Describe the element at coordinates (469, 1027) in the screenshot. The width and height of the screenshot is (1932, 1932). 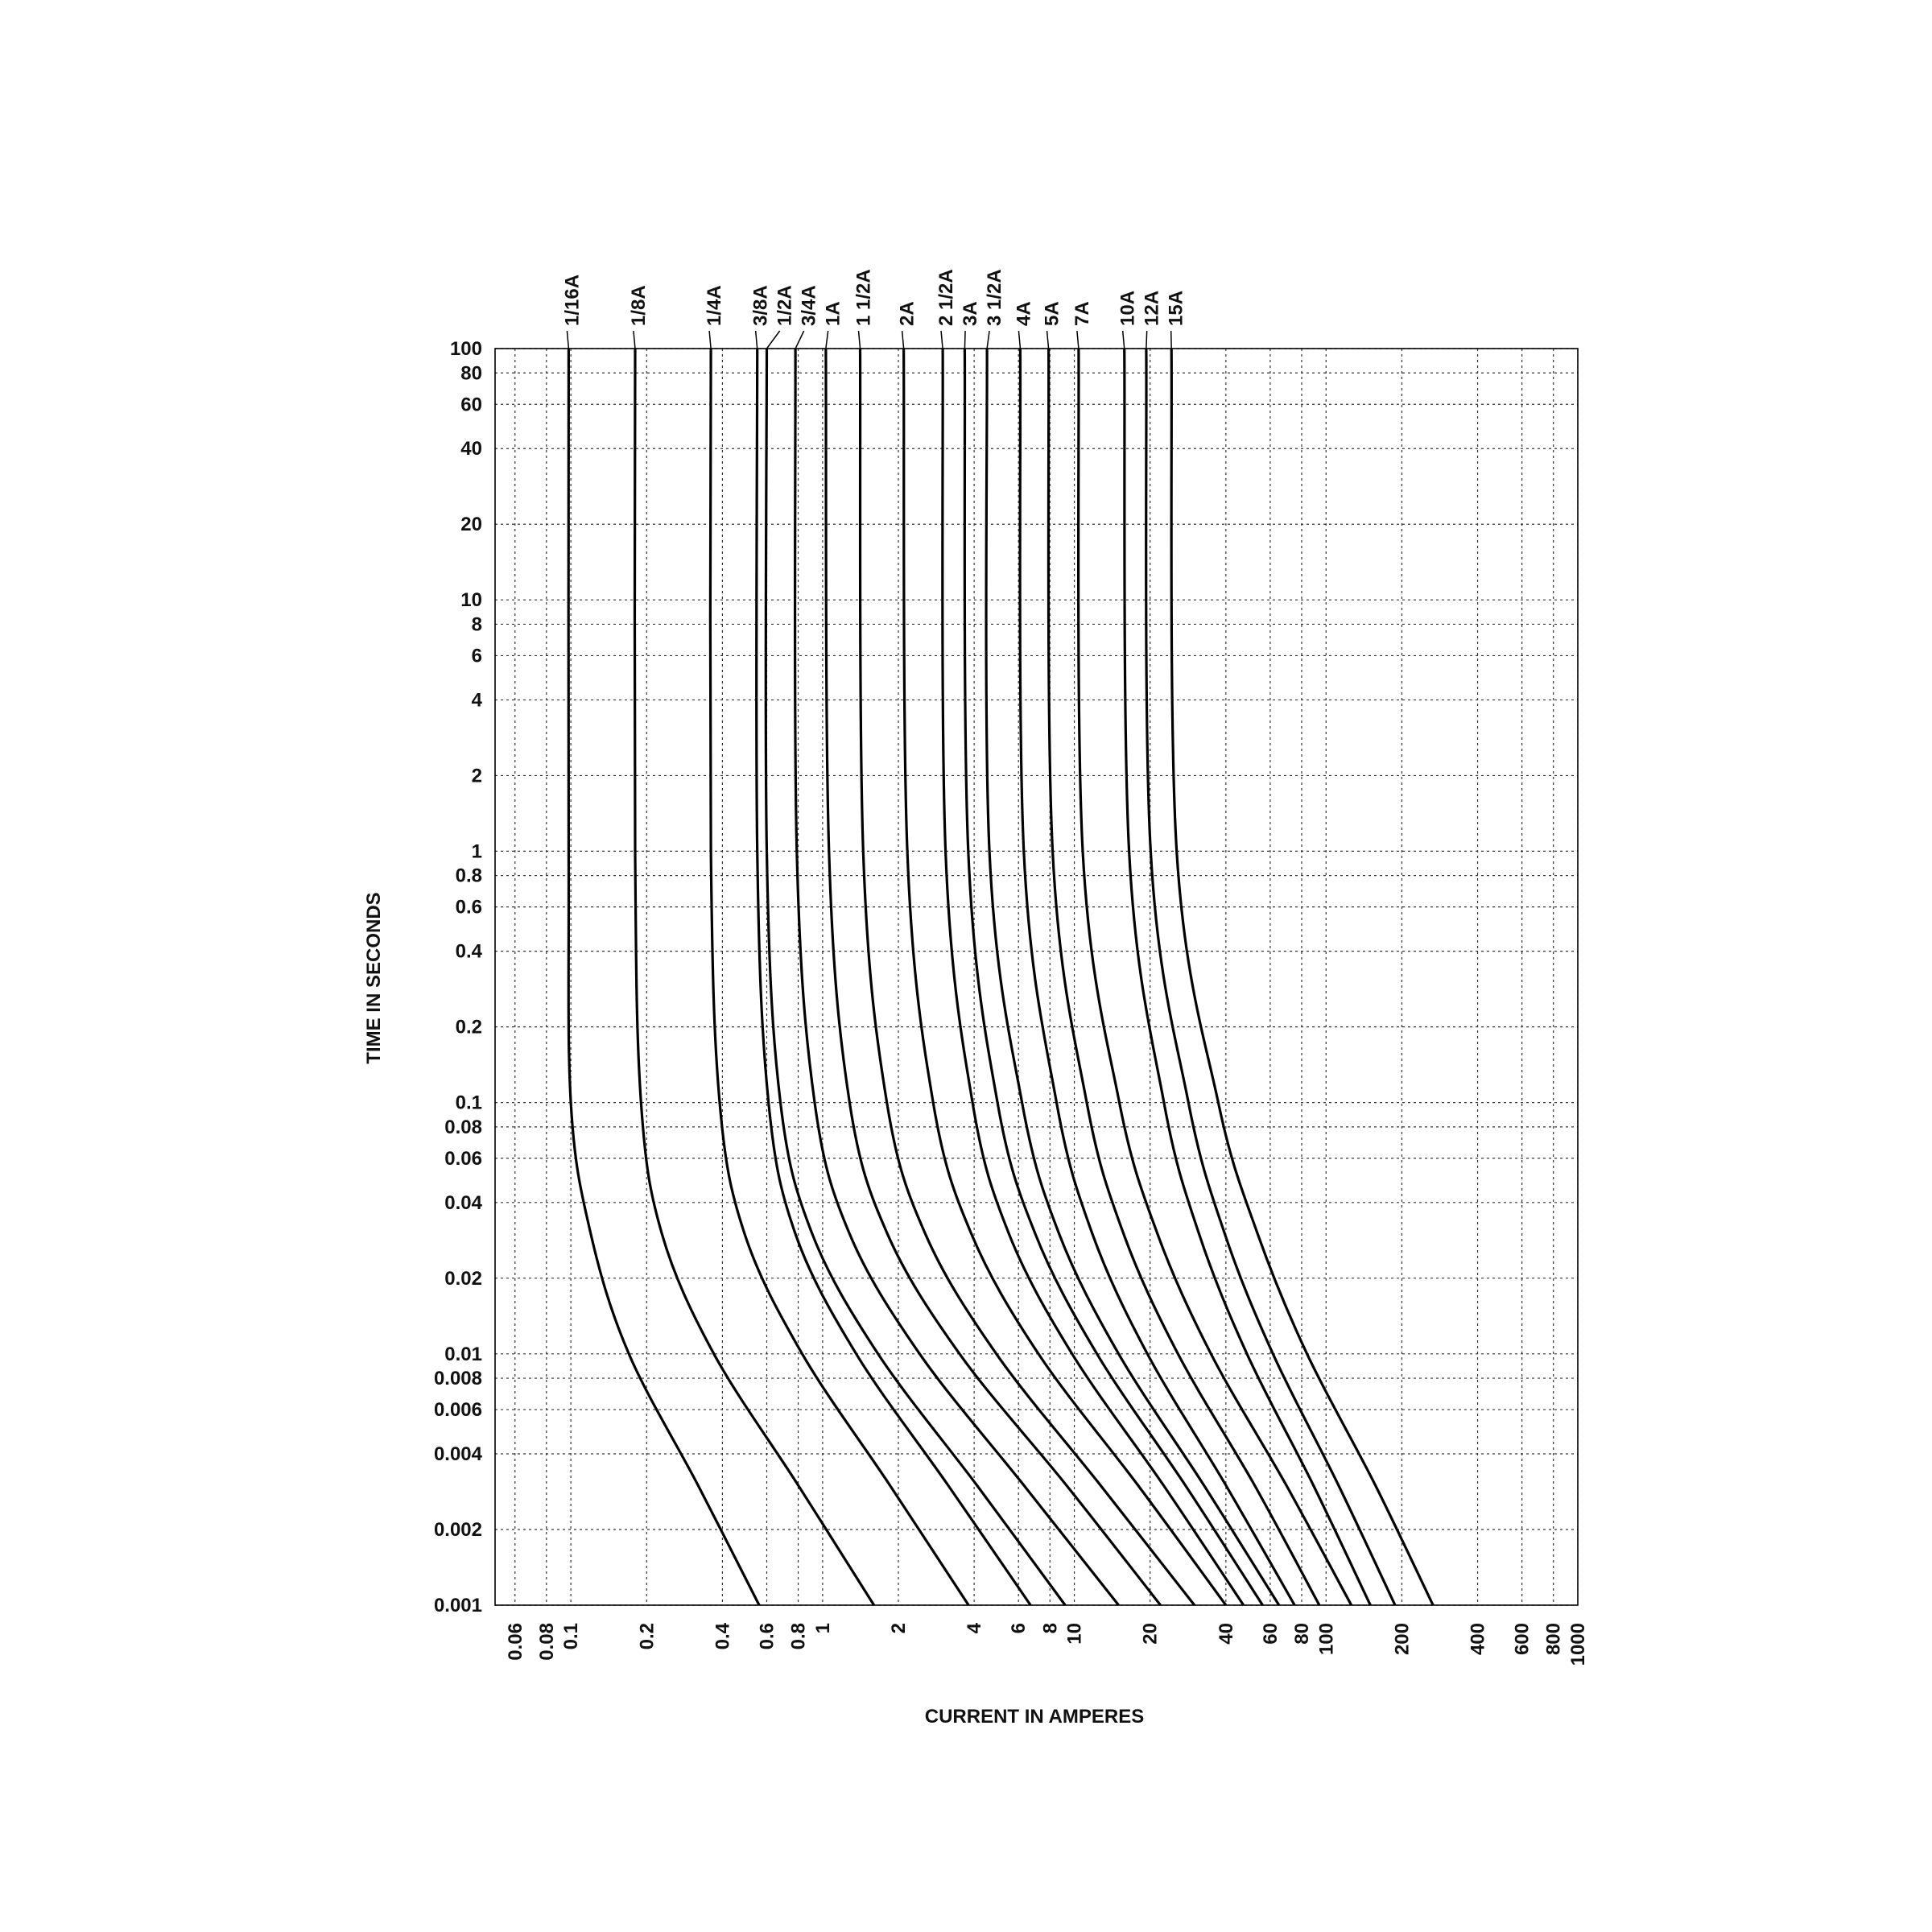
I see `y-tick-label: 0.2` at that location.